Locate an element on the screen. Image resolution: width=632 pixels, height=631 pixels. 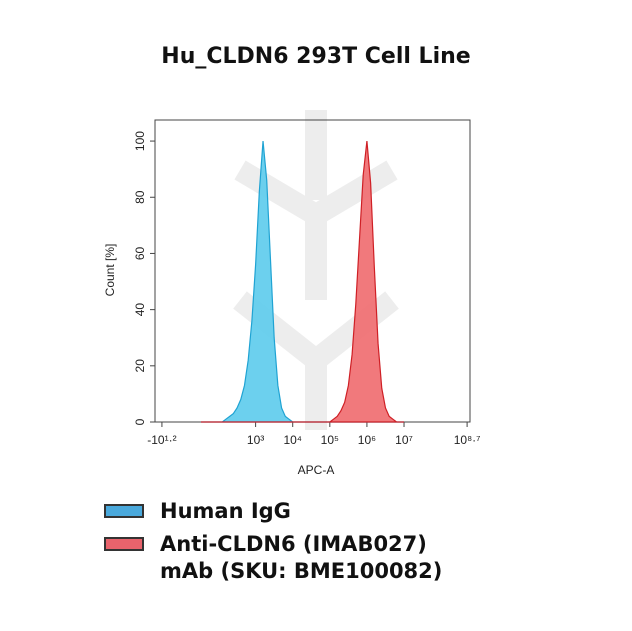
y-tick-label: 100 is located at coordinates (140, 141).